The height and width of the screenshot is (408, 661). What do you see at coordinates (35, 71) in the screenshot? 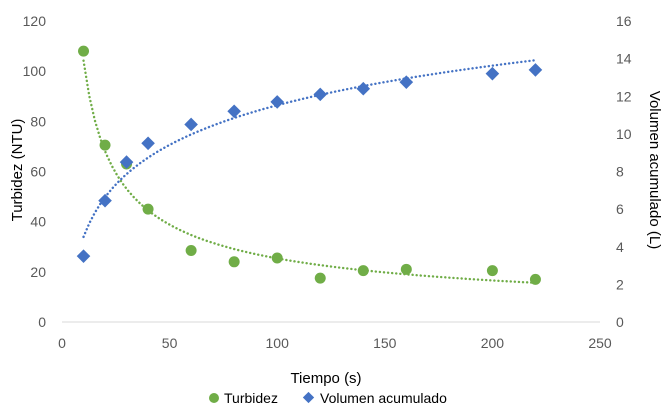
I see `y-tick-label: 100` at bounding box center [35, 71].